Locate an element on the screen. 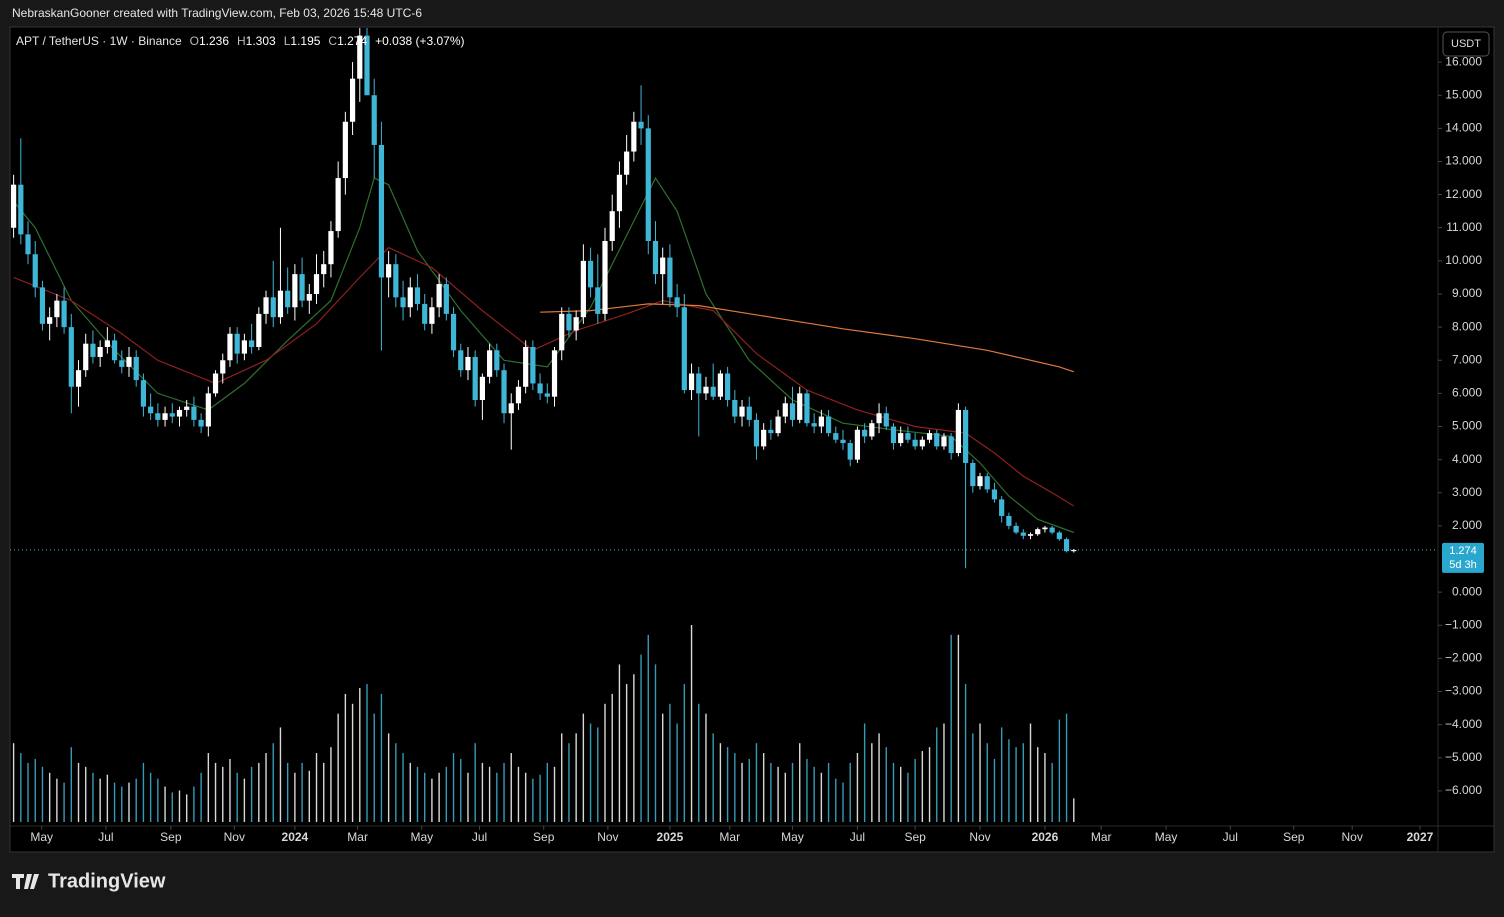 This screenshot has width=1504, height=917. y-tick-label: −1.000 is located at coordinates (1463, 624).